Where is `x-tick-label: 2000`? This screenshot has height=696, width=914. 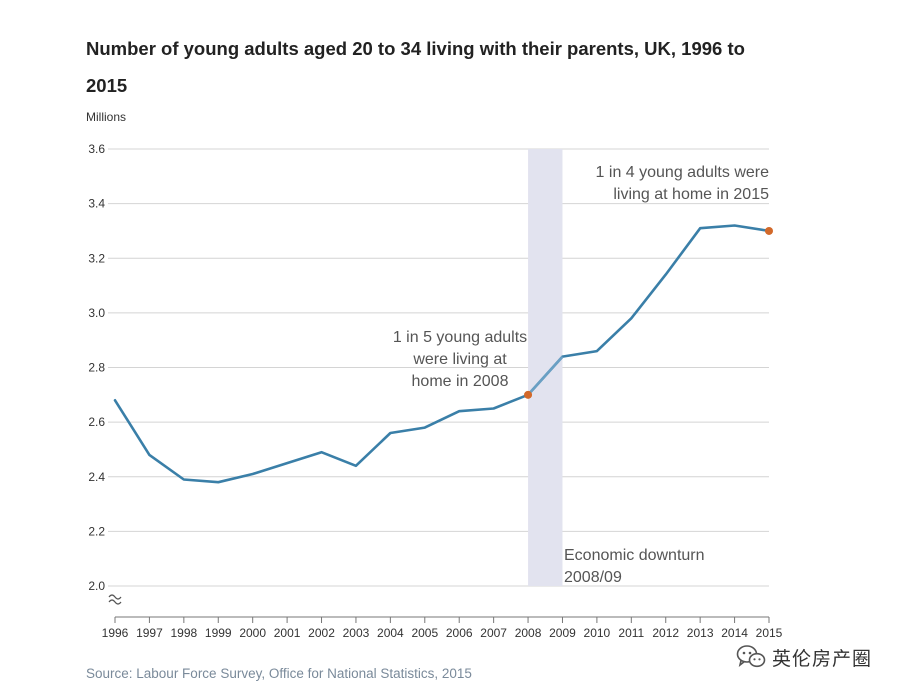 x-tick-label: 2000 is located at coordinates (252, 633).